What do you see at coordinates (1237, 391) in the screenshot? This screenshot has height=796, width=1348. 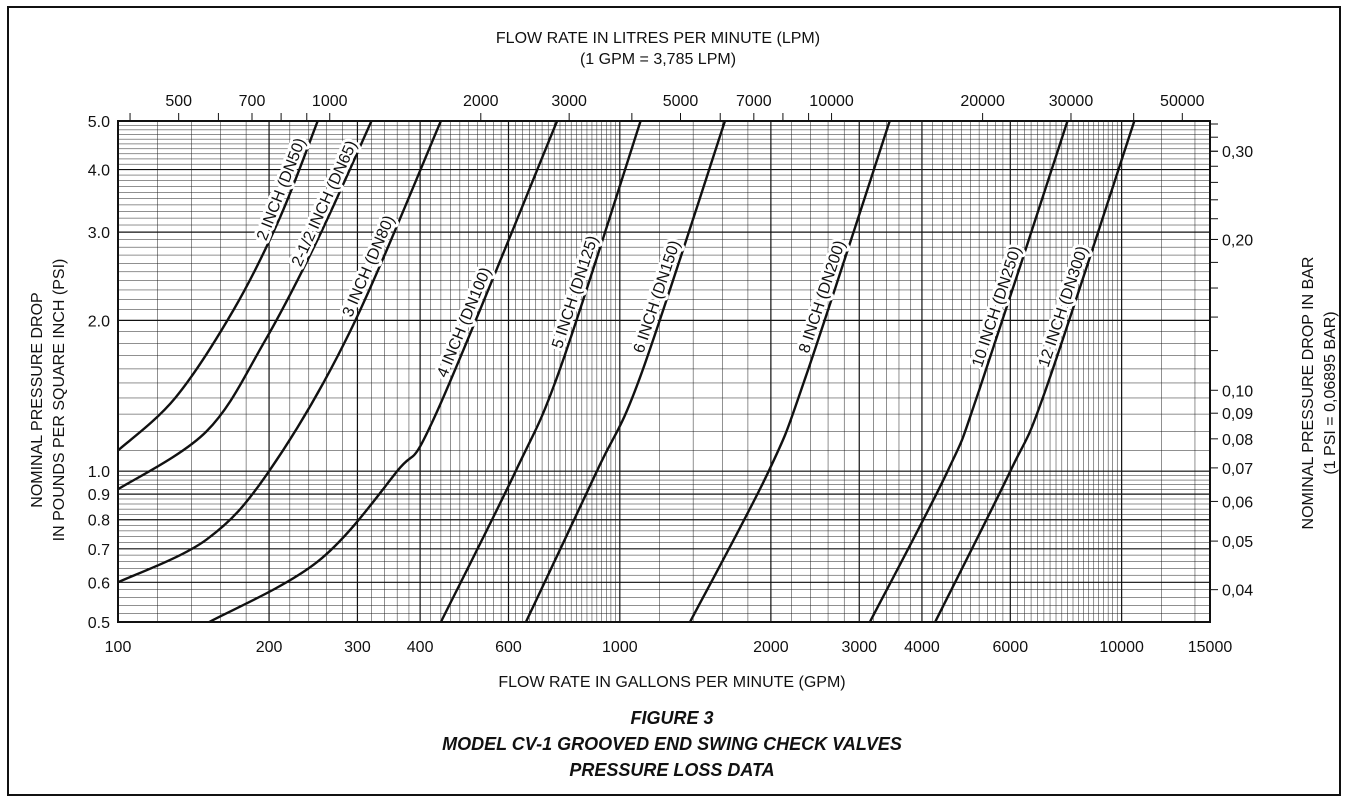 I see `right-tick-label: 0,10` at bounding box center [1237, 391].